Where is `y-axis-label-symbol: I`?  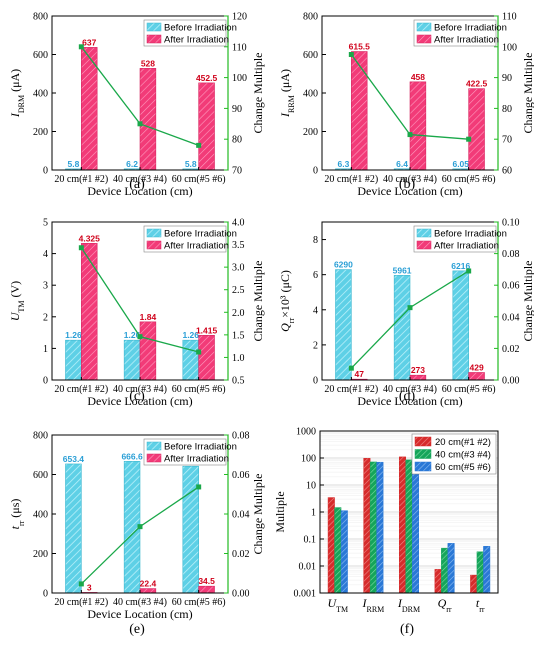 y-axis-label-symbol: I is located at coordinates (285, 115).